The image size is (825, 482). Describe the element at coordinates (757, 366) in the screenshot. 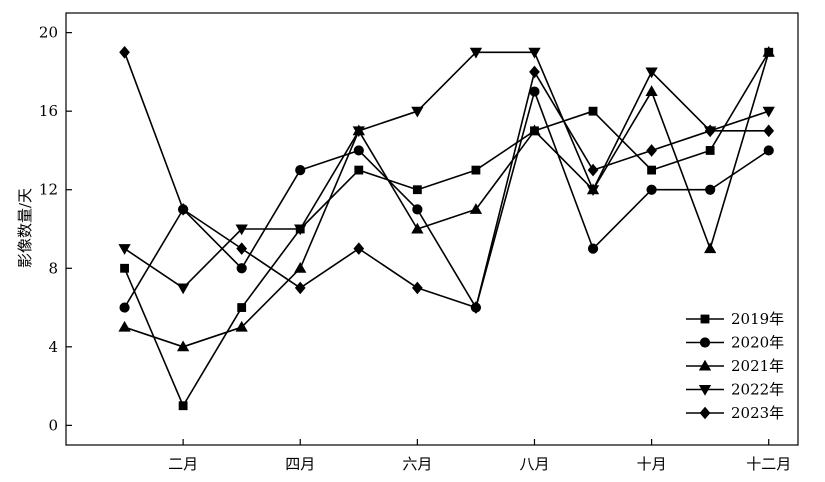

I see `legend-label: 2021年` at that location.